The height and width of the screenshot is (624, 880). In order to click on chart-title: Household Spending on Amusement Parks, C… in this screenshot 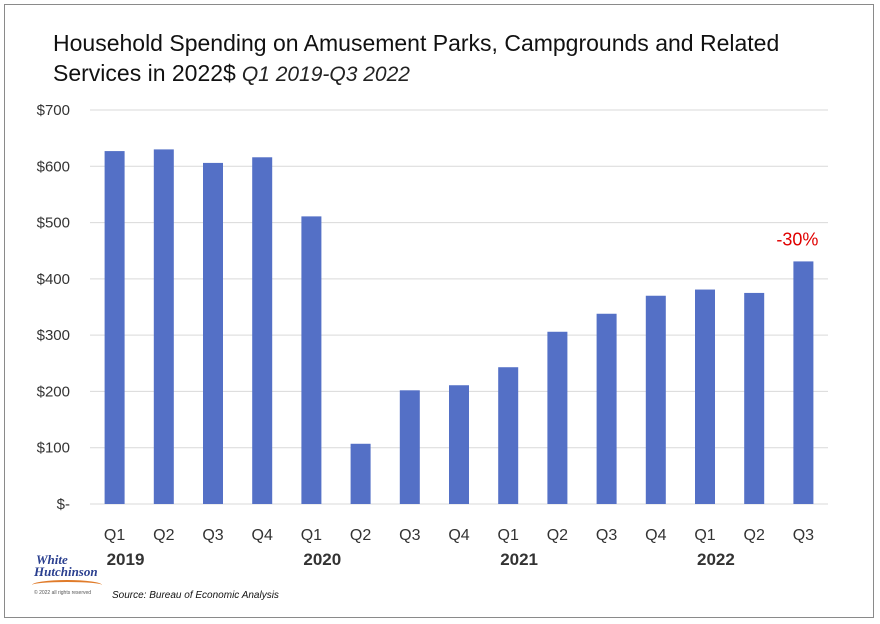, I will do `click(453, 59)`.